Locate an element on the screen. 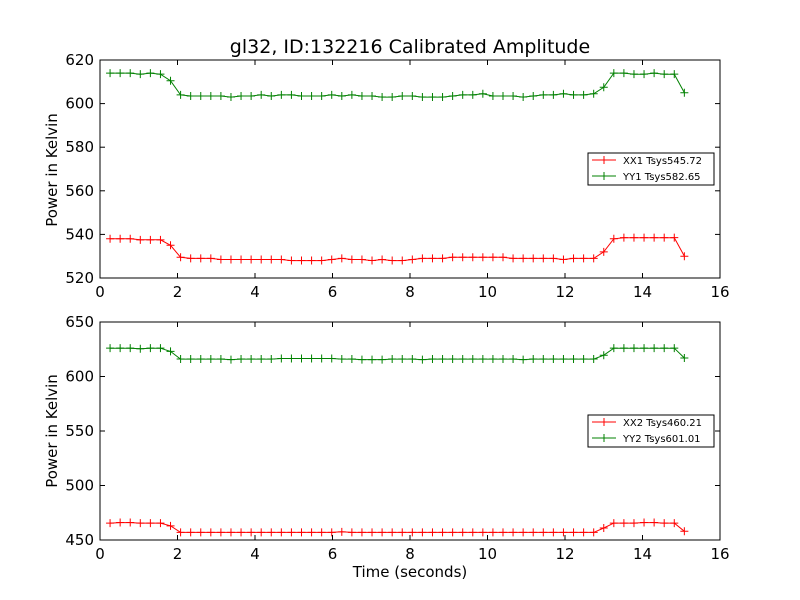  y-axis-label-bottom: Power in Kelvin is located at coordinates (52, 431).